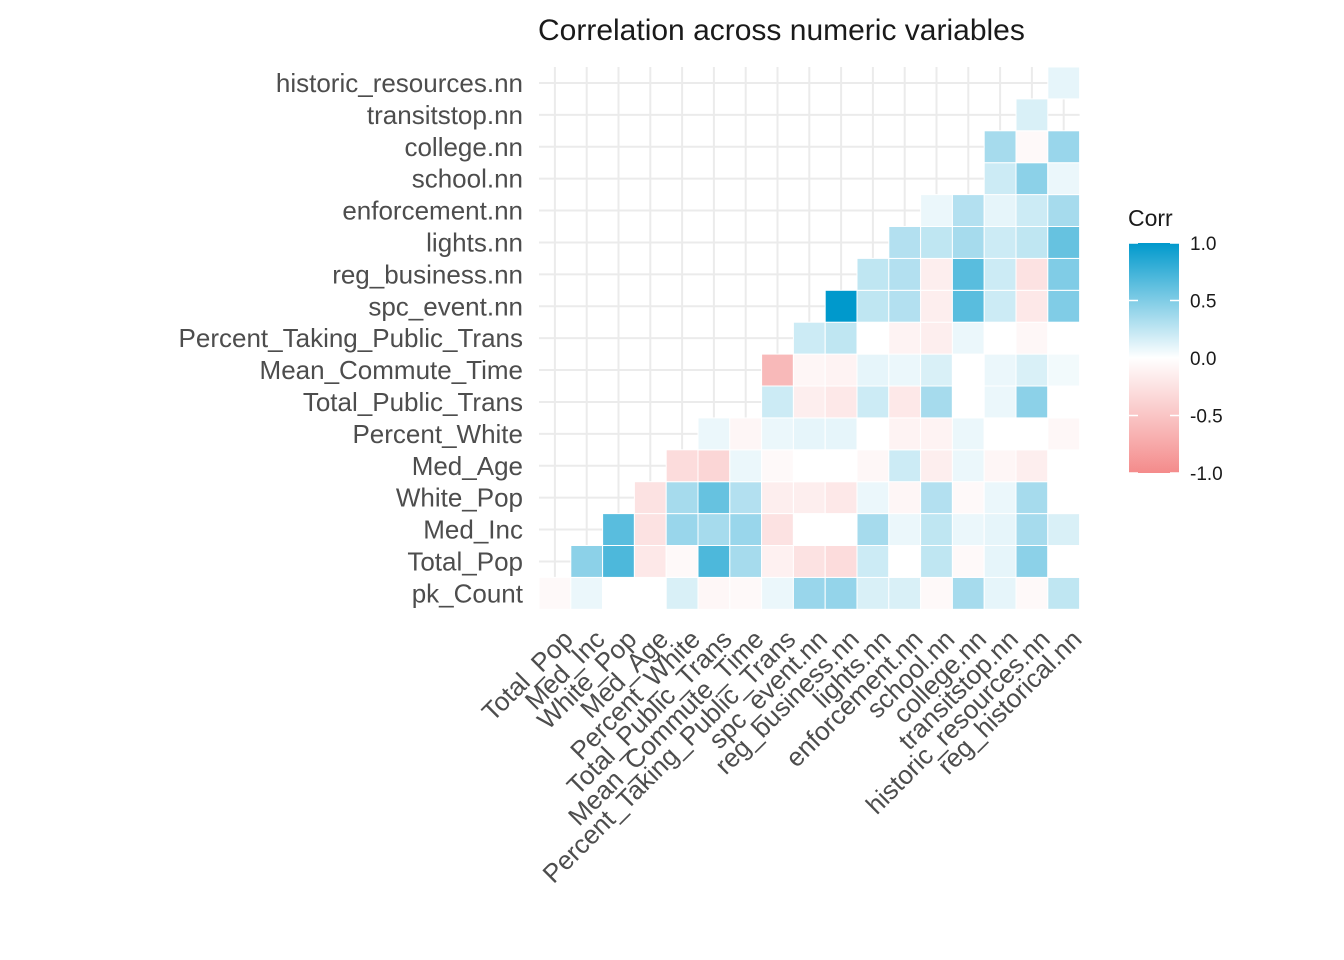 This screenshot has height=960, width=1344. I want to click on y-tick-label: pk_Count, so click(468, 593).